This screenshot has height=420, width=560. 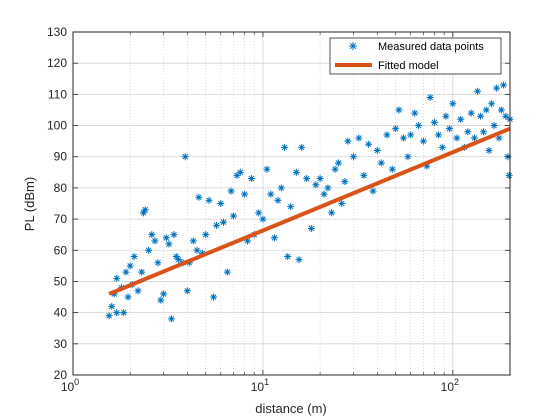 I want to click on y-tick-label: 40, so click(x=61, y=313).